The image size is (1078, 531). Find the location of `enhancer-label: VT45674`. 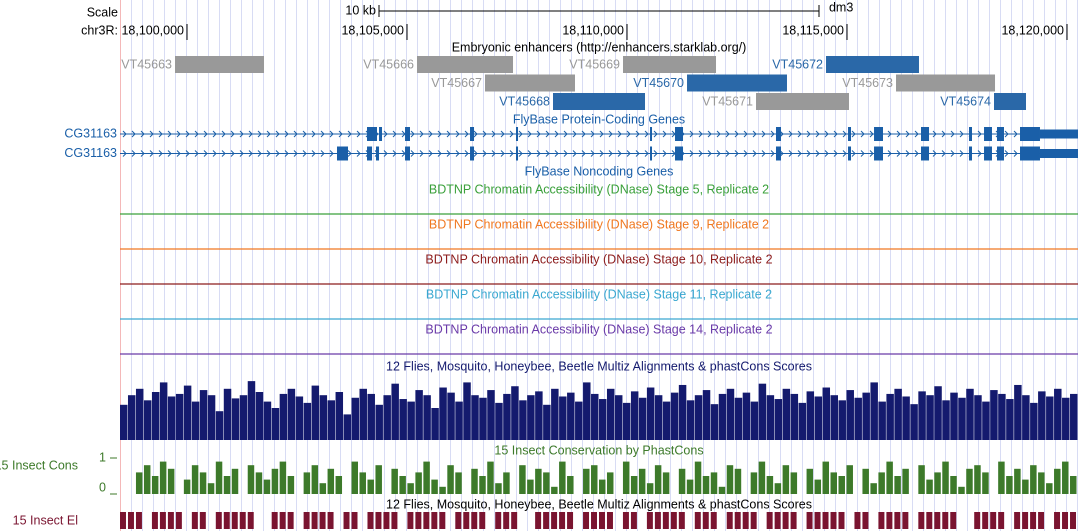

enhancer-label: VT45674 is located at coordinates (965, 101).